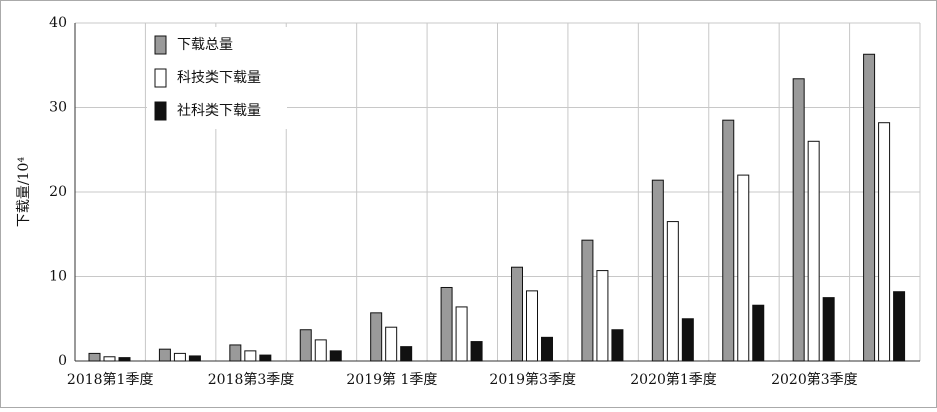 The image size is (937, 412). What do you see at coordinates (205, 45) in the screenshot?
I see `legend-label: 下载总量` at bounding box center [205, 45].